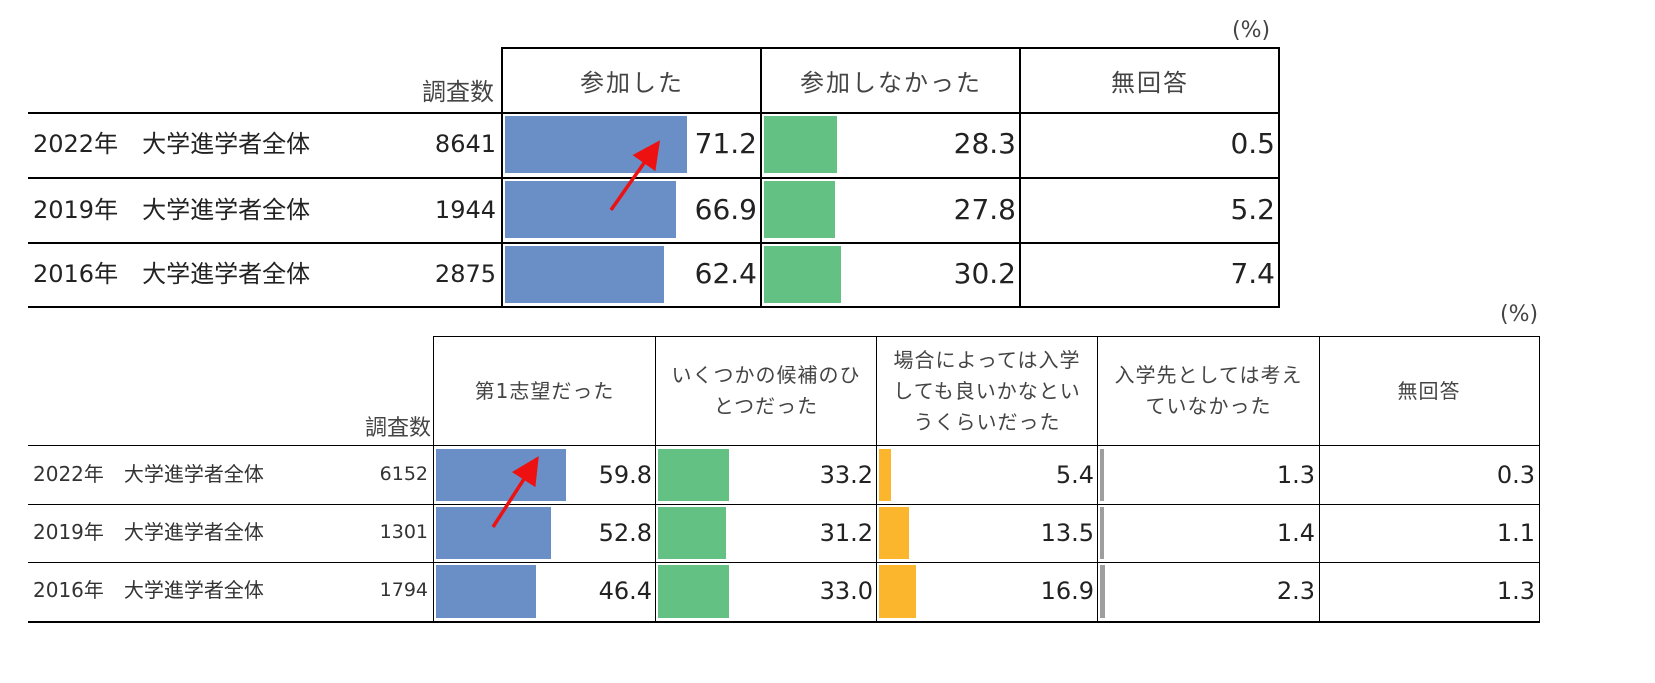 This screenshot has height=683, width=1655. I want to click on value-not-participated: 30.2, so click(984, 273).